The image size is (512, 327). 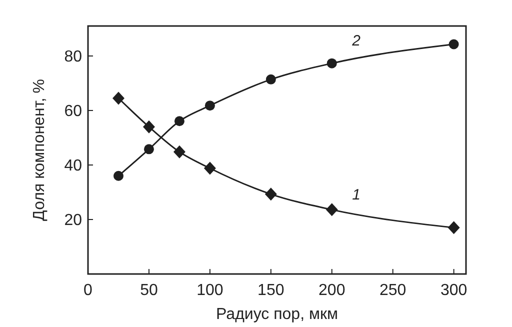 What do you see at coordinates (356, 41) in the screenshot?
I see `series-label: 2` at bounding box center [356, 41].